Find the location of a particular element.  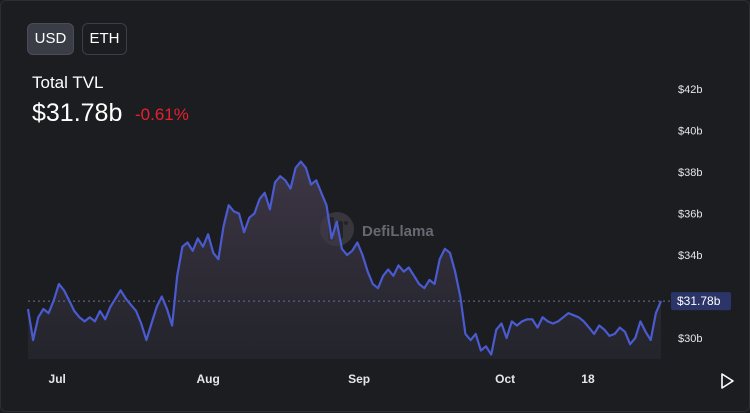

usd-toggle-button: USD is located at coordinates (50, 39).